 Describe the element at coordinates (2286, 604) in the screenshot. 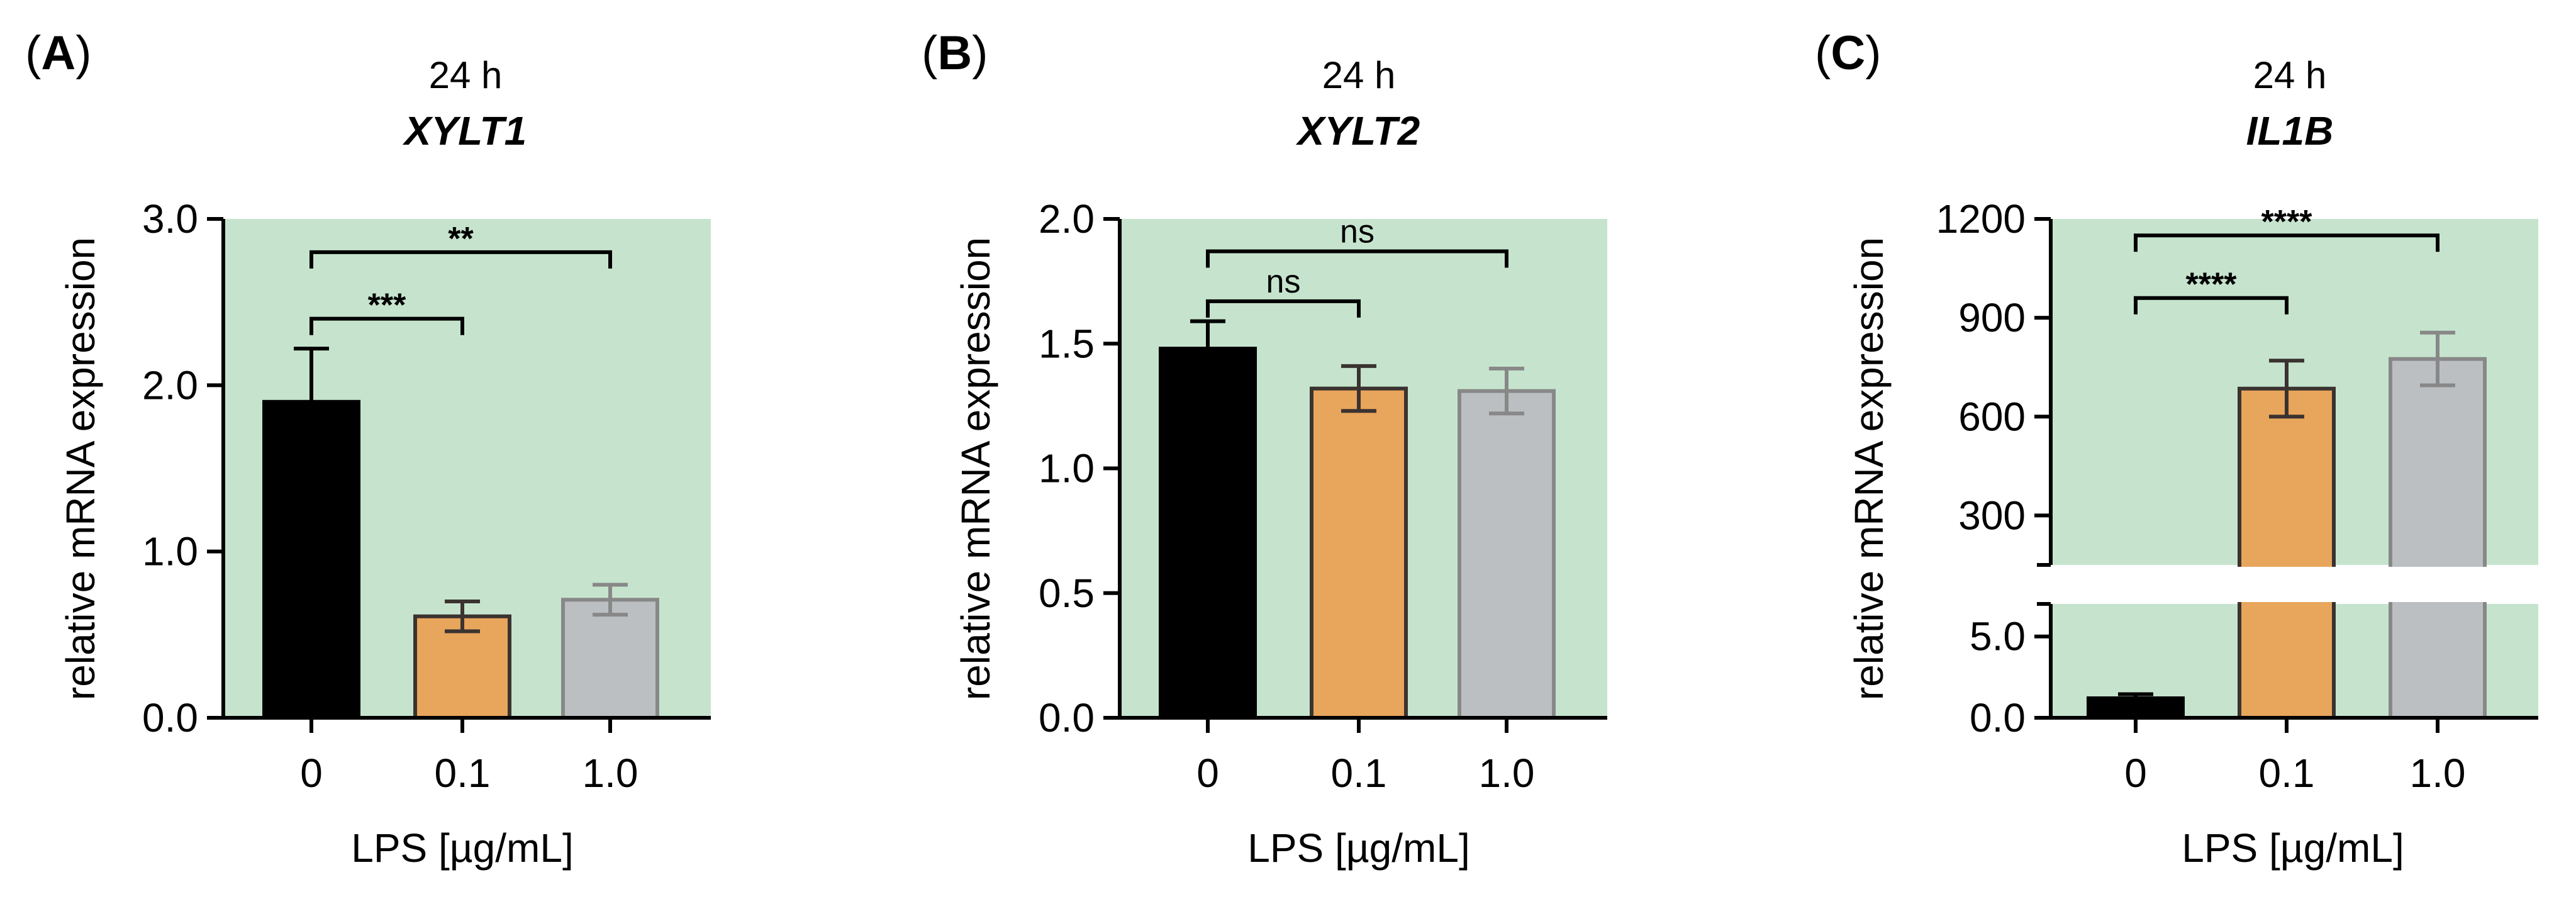

I see `panel-c-bar-1-break-mask-bottom` at that location.